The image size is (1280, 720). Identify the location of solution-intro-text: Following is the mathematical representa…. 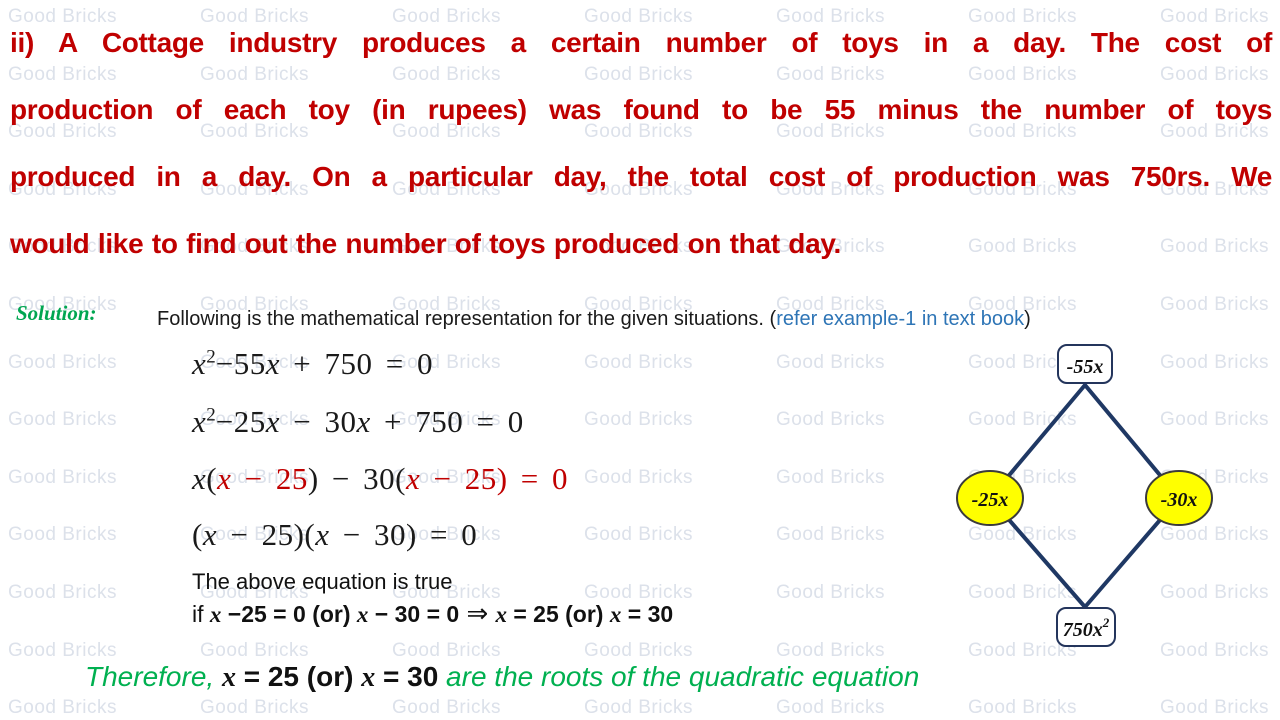
(463, 319).